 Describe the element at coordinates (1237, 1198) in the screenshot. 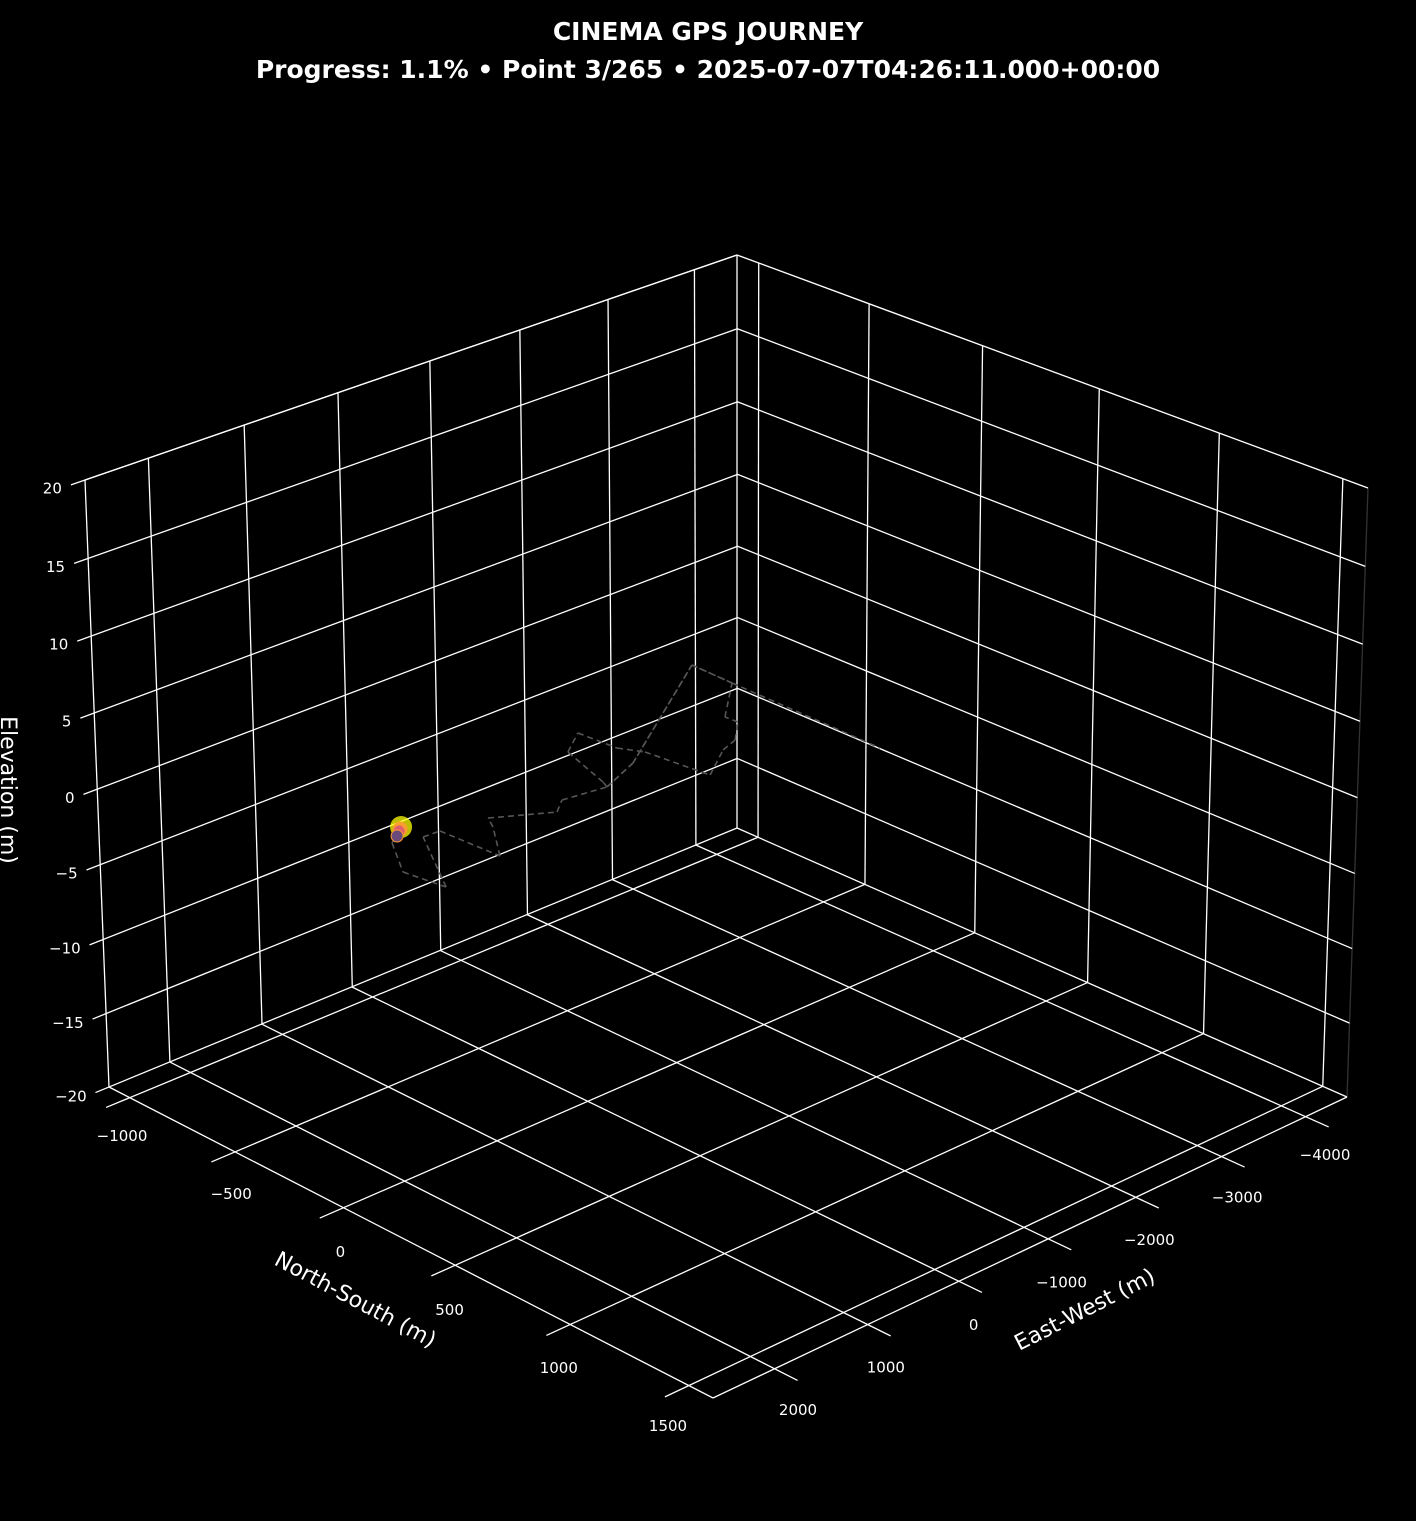

I see `x-tick-label: −3000` at that location.